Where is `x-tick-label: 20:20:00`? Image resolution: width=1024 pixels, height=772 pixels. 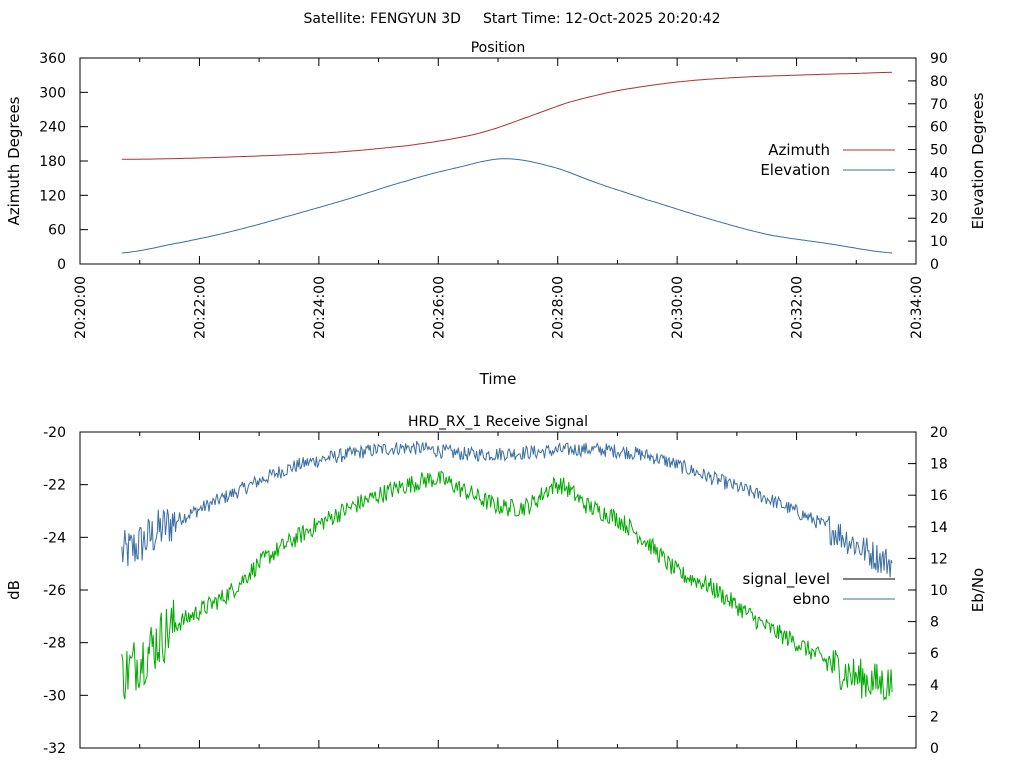 x-tick-label: 20:20:00 is located at coordinates (81, 307).